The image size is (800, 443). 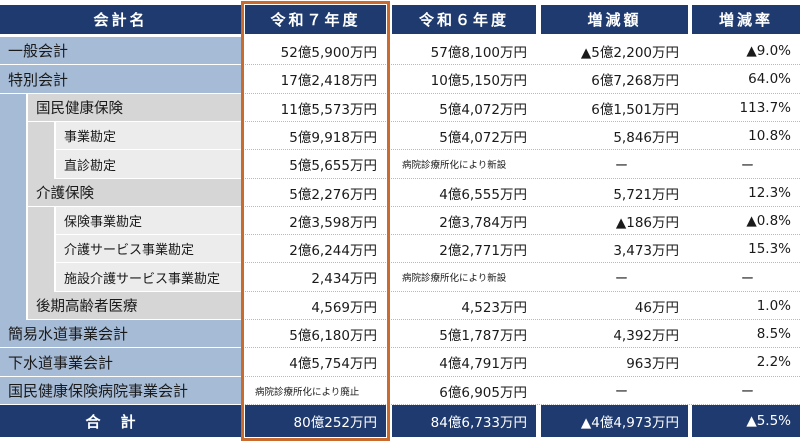 What do you see at coordinates (769, 135) in the screenshot?
I see `rate-value: 10.8%` at bounding box center [769, 135].